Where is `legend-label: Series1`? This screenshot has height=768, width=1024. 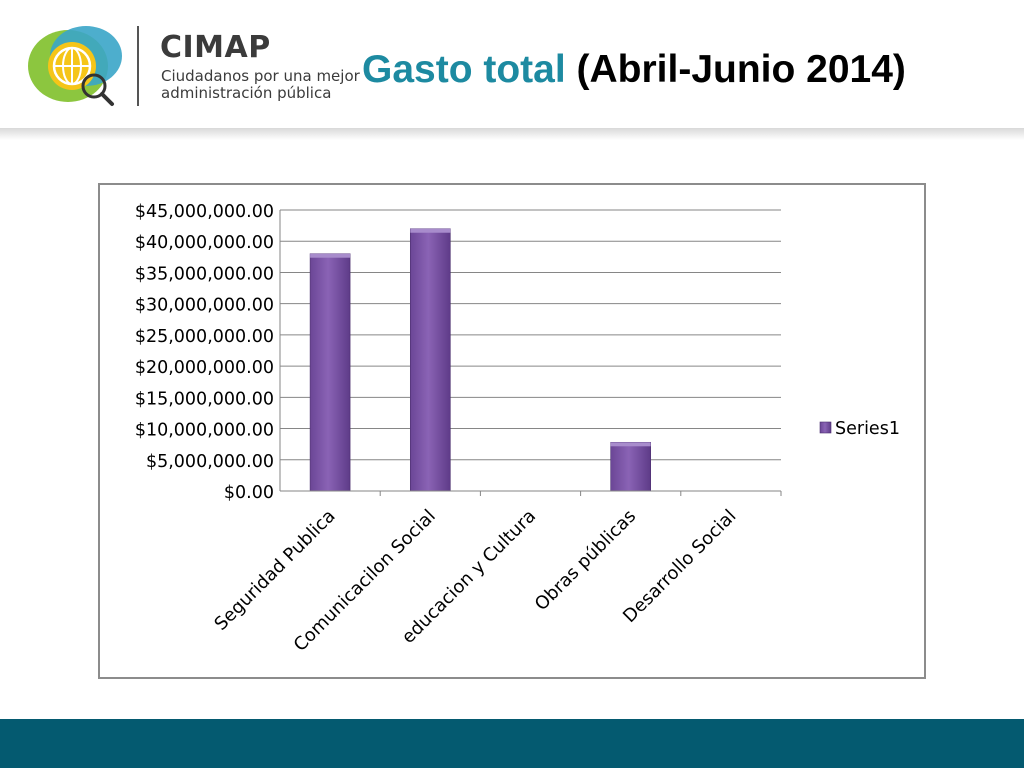
legend-label: Series1 is located at coordinates (867, 429).